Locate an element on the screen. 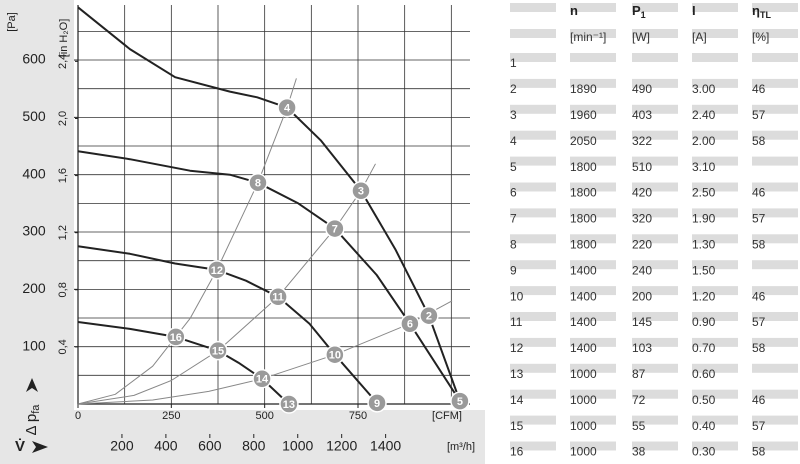  x2-tick-label: 1000 is located at coordinates (297, 446).